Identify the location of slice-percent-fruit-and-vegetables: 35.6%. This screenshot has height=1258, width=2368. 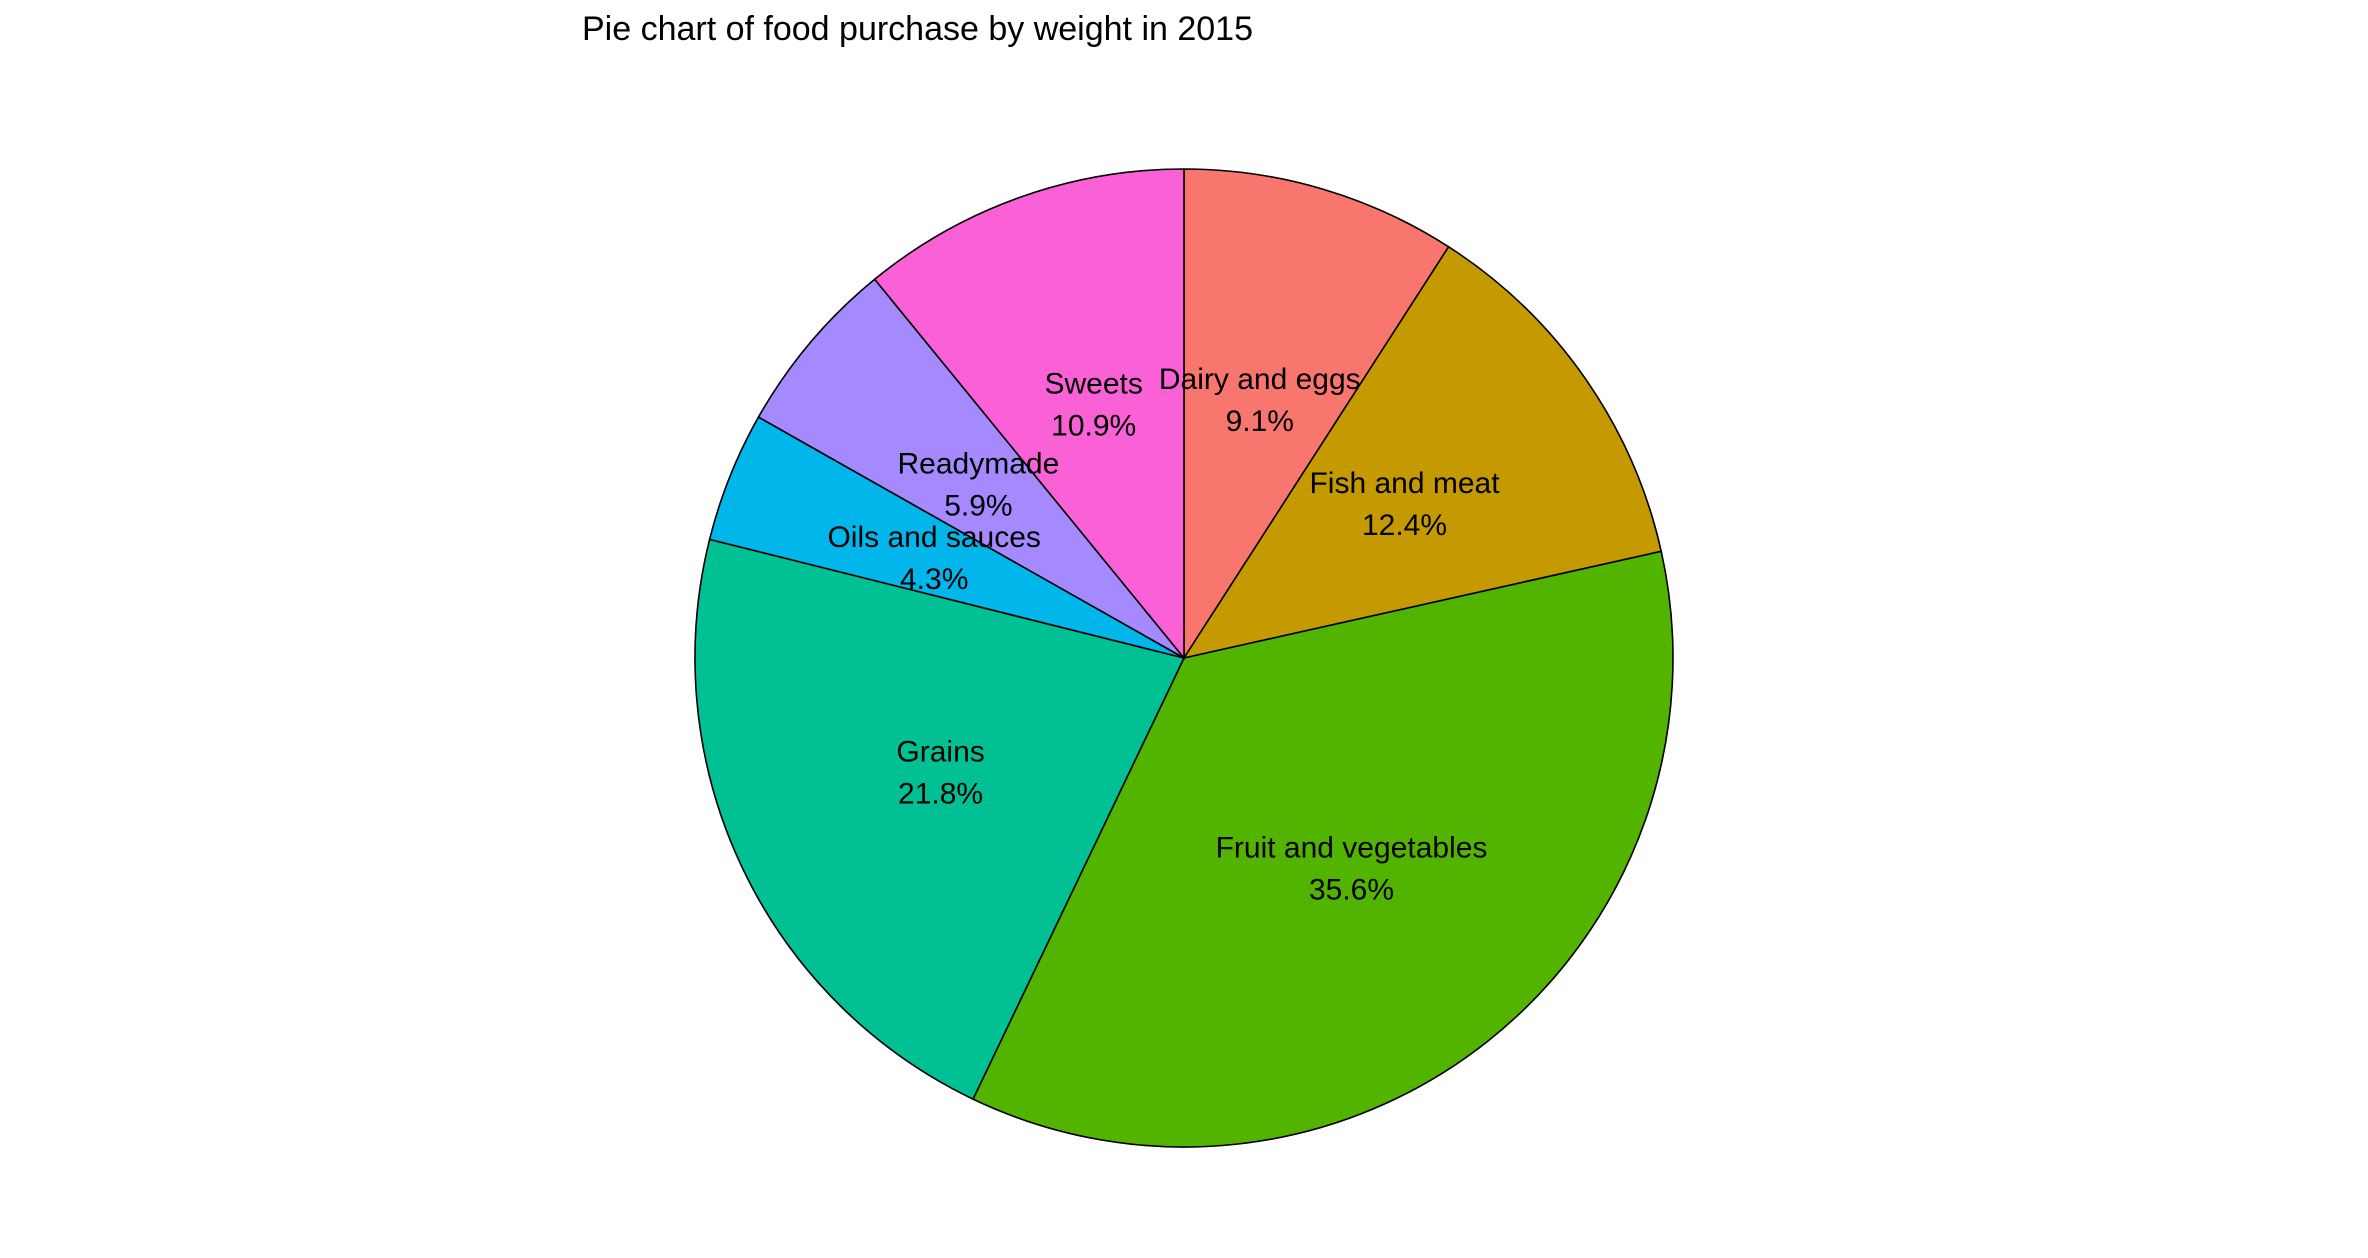
(1351, 889).